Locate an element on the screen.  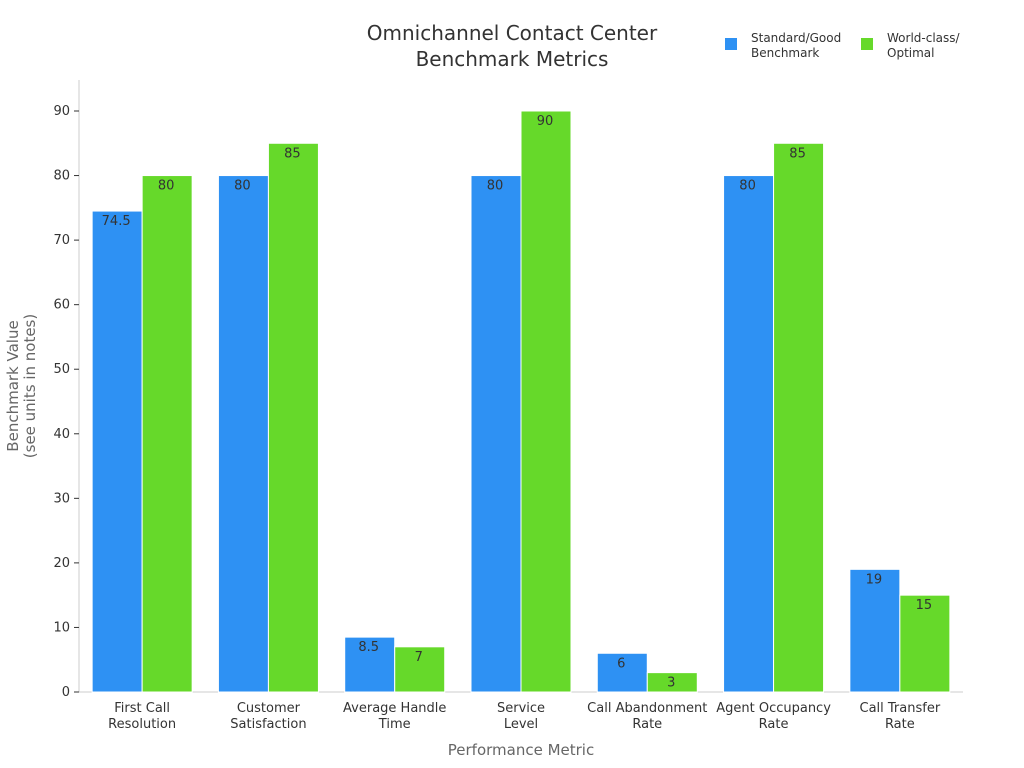
y-tick-label: 10 is located at coordinates (61, 627).